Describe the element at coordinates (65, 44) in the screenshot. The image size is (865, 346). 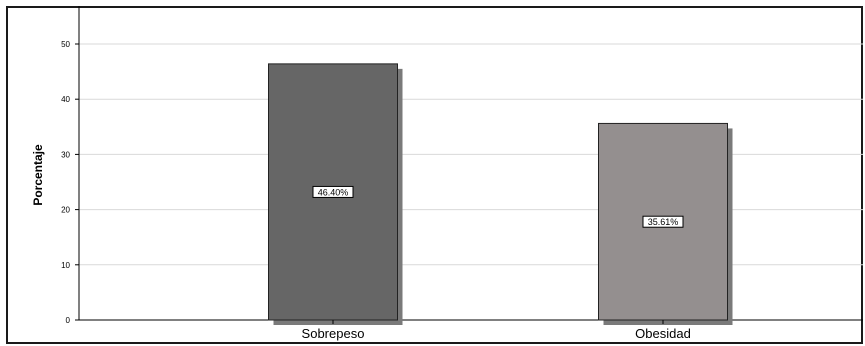
I see `y-tick-label: 50` at that location.